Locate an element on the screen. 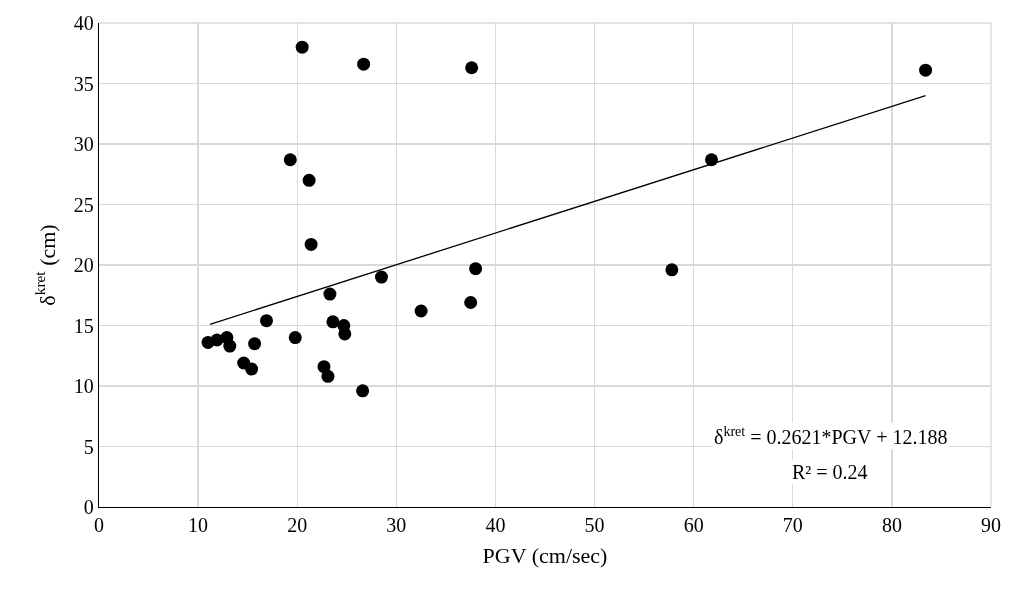  x-tick-label: 40 is located at coordinates (495, 525).